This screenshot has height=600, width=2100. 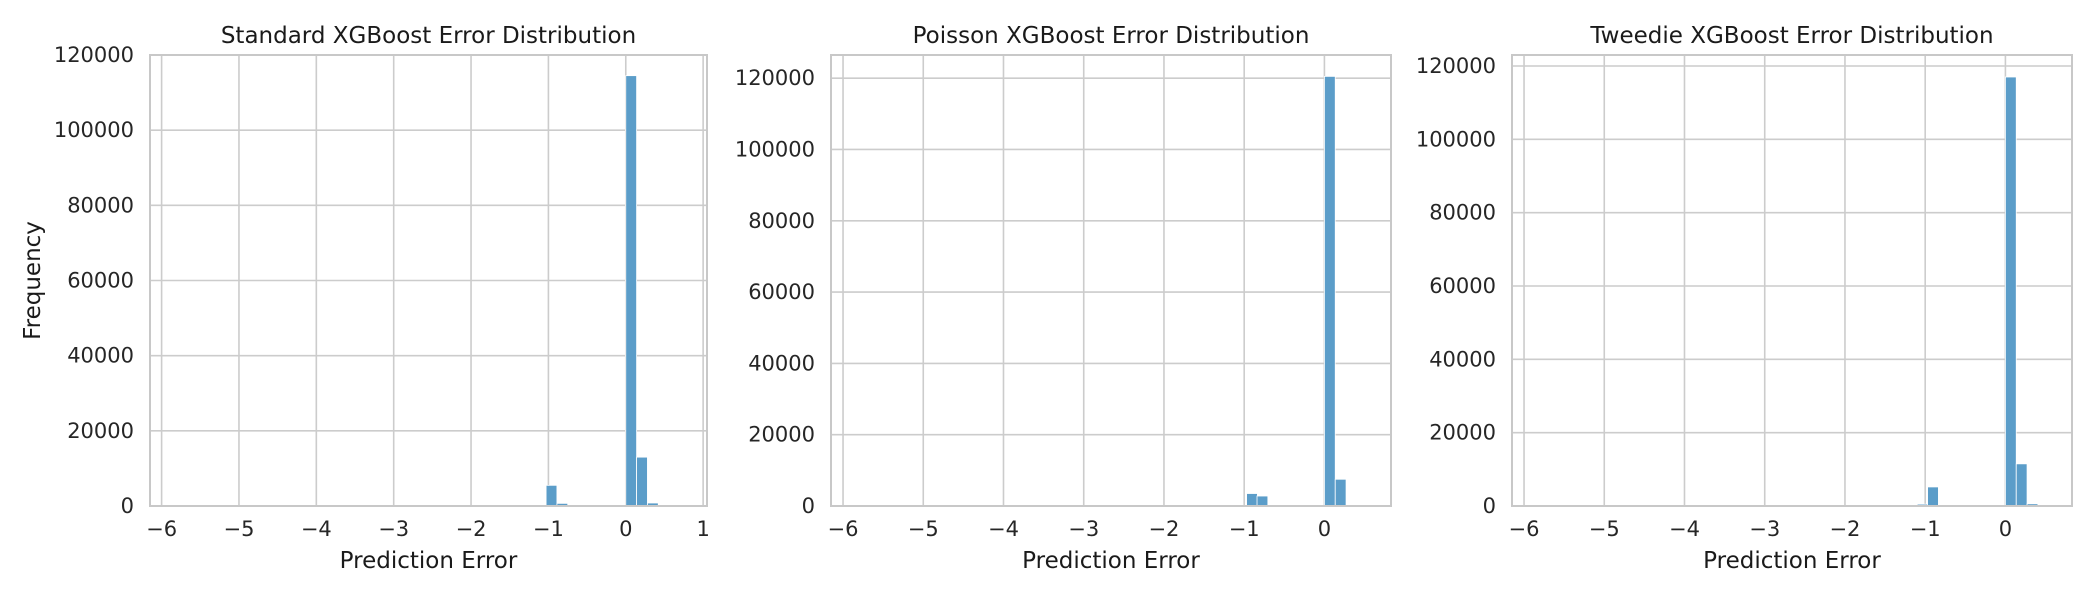 I want to click on y-axis-label: Frequency, so click(x=33, y=280).